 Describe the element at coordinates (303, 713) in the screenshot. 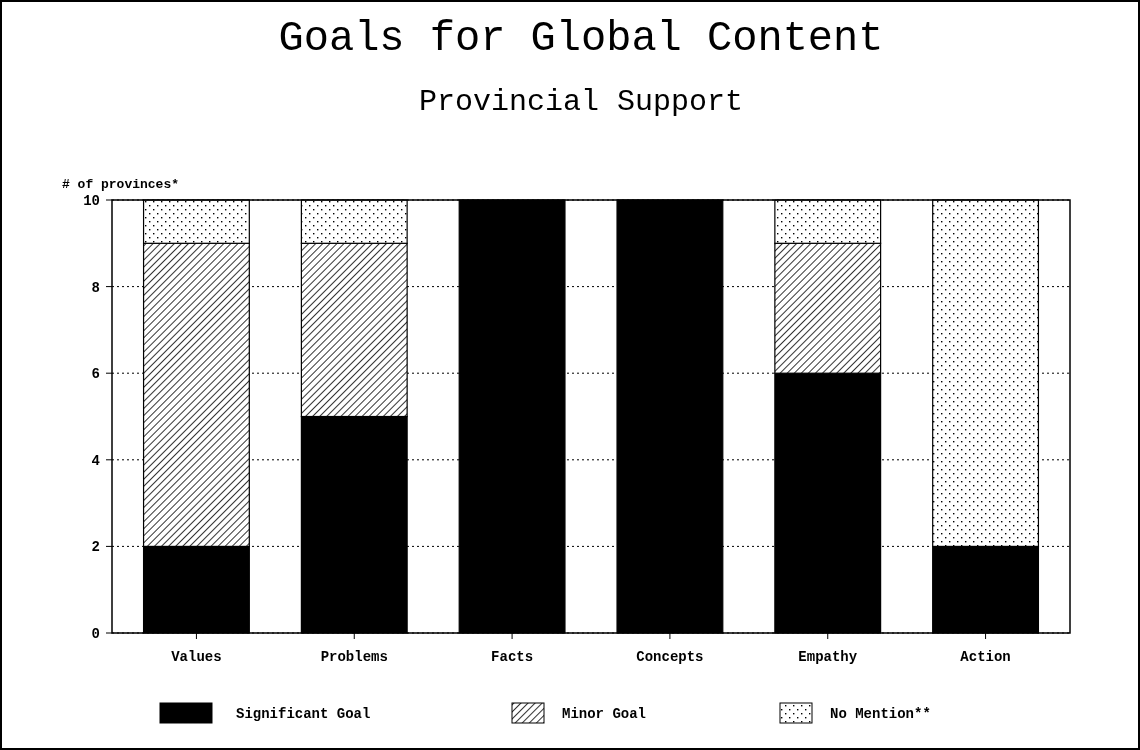

I see `legend-label: Significant Goal` at that location.